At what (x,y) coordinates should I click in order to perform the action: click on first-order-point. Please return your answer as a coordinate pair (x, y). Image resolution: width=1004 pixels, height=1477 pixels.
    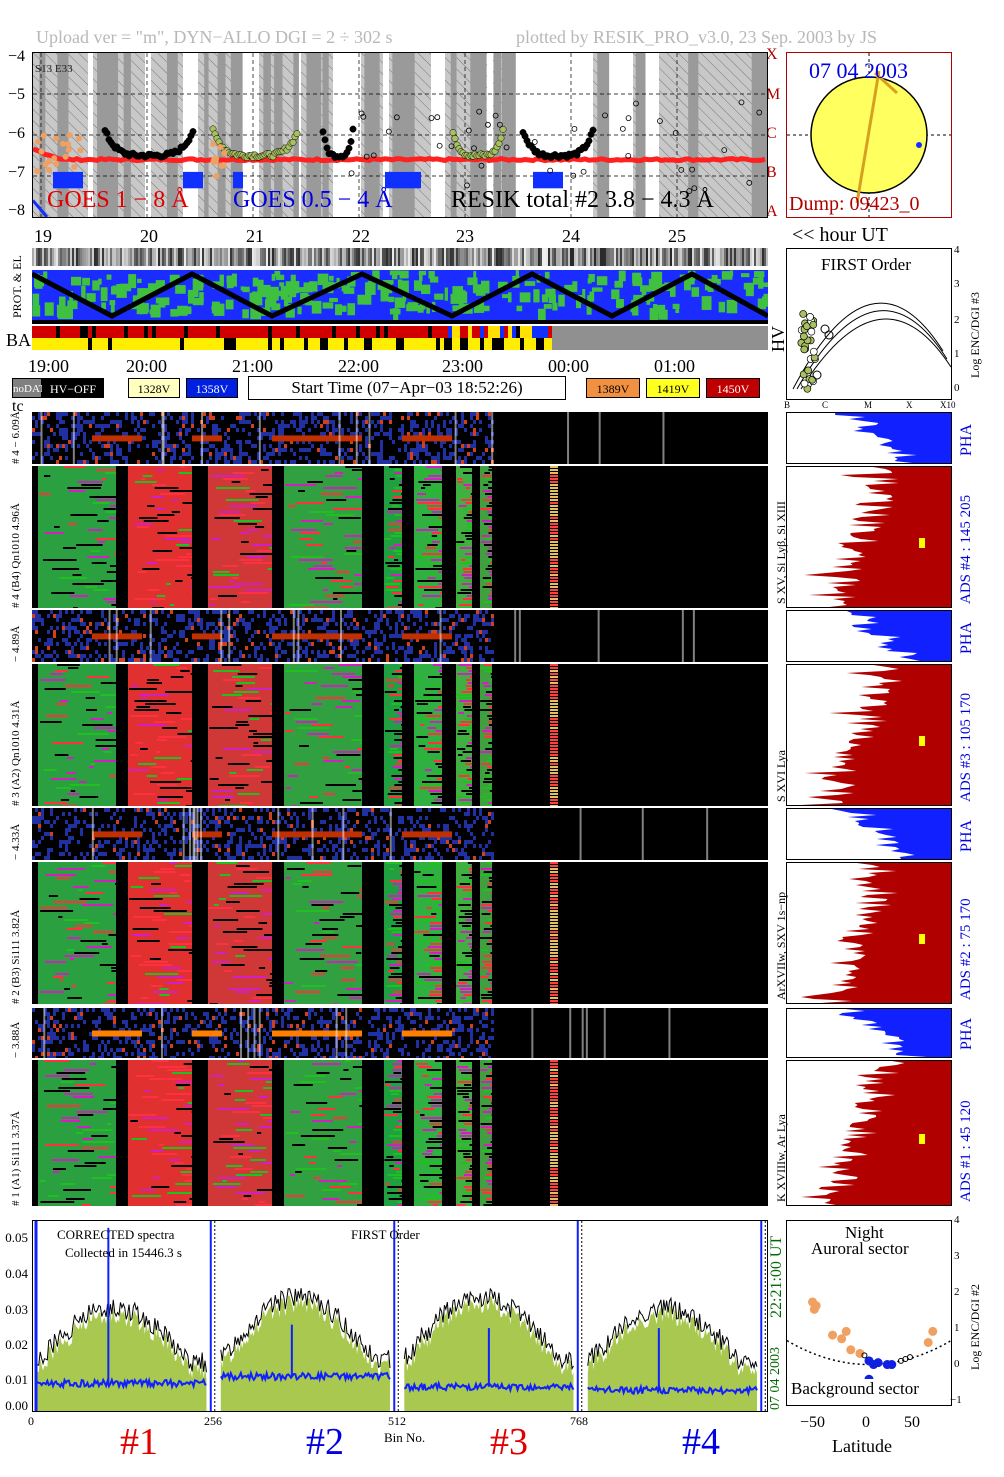
    Looking at the image, I should click on (811, 331).